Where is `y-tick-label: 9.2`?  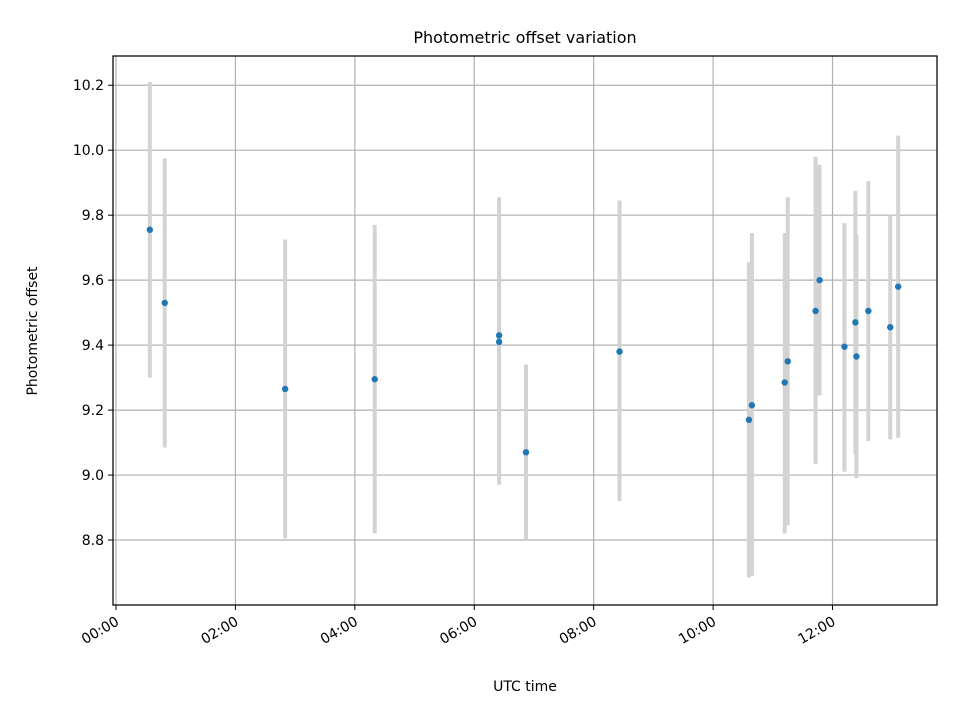
y-tick-label: 9.2 is located at coordinates (93, 411).